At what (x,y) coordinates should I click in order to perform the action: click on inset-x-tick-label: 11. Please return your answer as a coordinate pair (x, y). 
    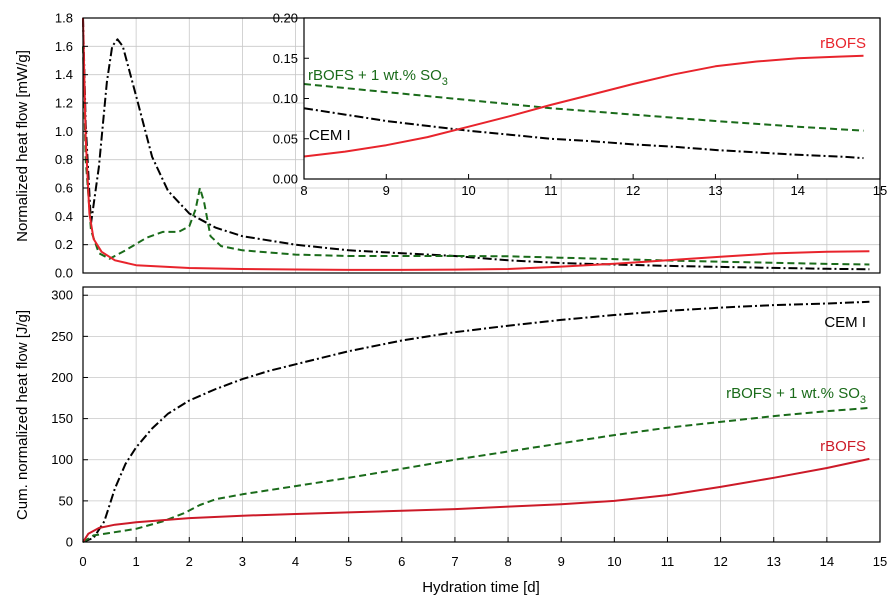
    Looking at the image, I should click on (551, 190).